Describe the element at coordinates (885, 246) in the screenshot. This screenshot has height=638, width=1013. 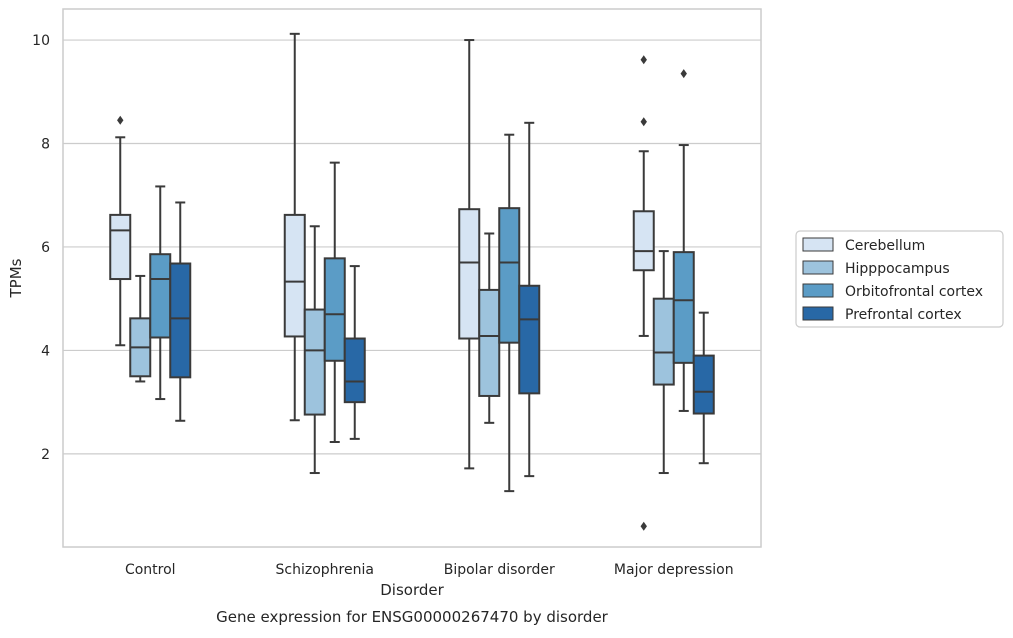
I see `legend-label: Cerebellum` at that location.